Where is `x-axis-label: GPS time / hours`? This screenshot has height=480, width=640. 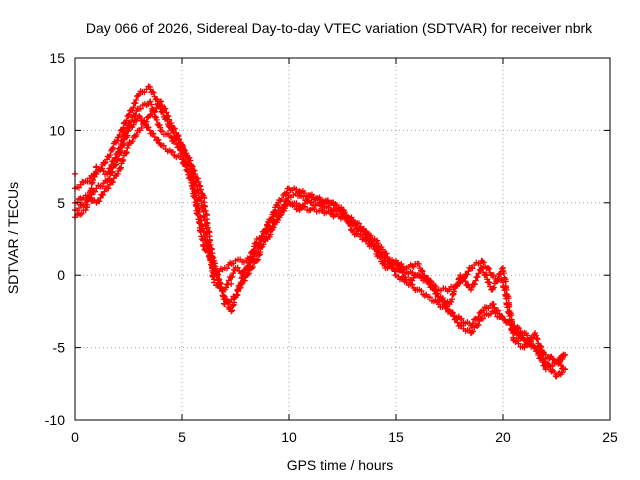 x-axis-label: GPS time / hours is located at coordinates (340, 465).